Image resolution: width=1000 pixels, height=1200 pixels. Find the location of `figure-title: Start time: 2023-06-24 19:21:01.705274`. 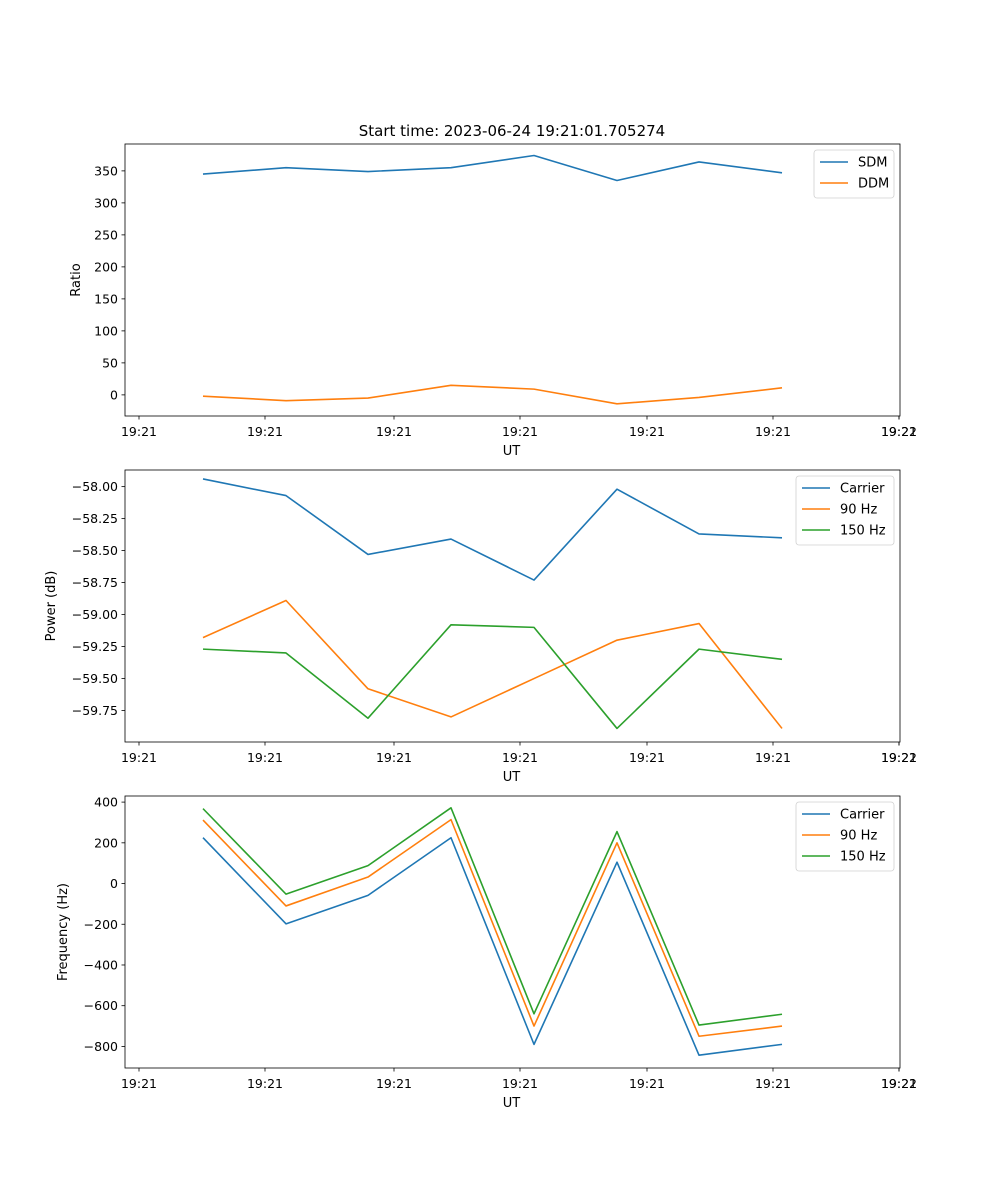

figure-title: Start time: 2023-06-24 19:21:01.705274 is located at coordinates (512, 131).